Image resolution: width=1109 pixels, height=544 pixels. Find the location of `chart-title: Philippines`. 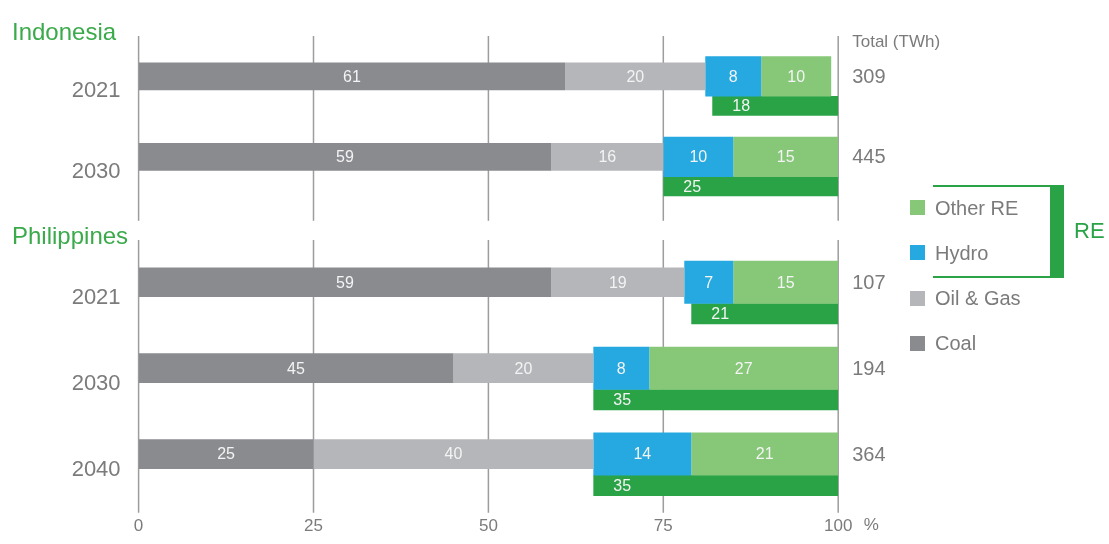

chart-title: Philippines is located at coordinates (70, 235).